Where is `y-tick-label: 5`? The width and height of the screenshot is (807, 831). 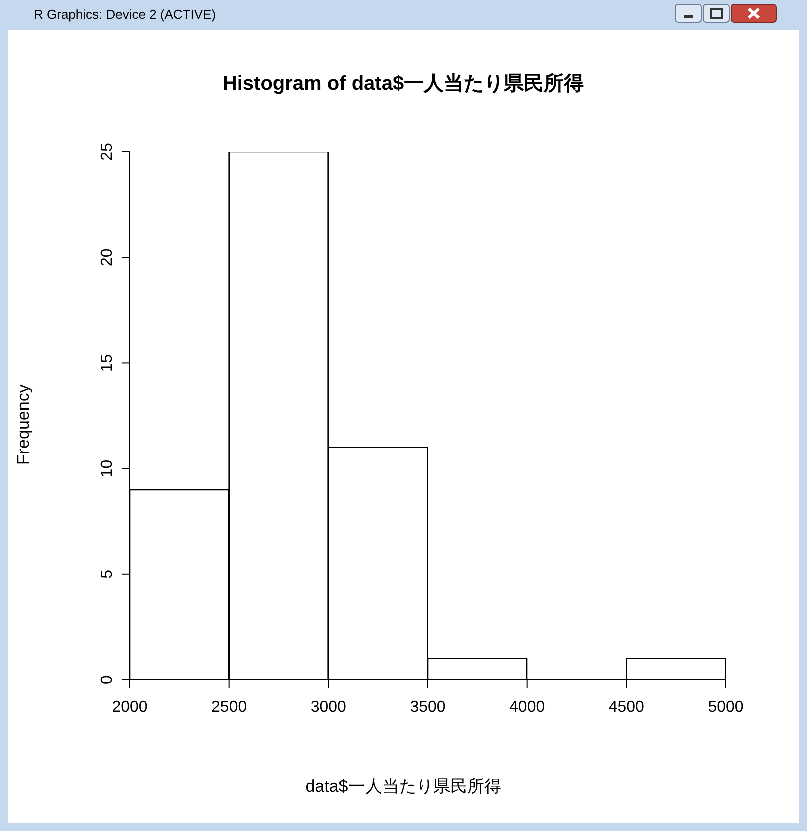
y-tick-label: 5 is located at coordinates (107, 574).